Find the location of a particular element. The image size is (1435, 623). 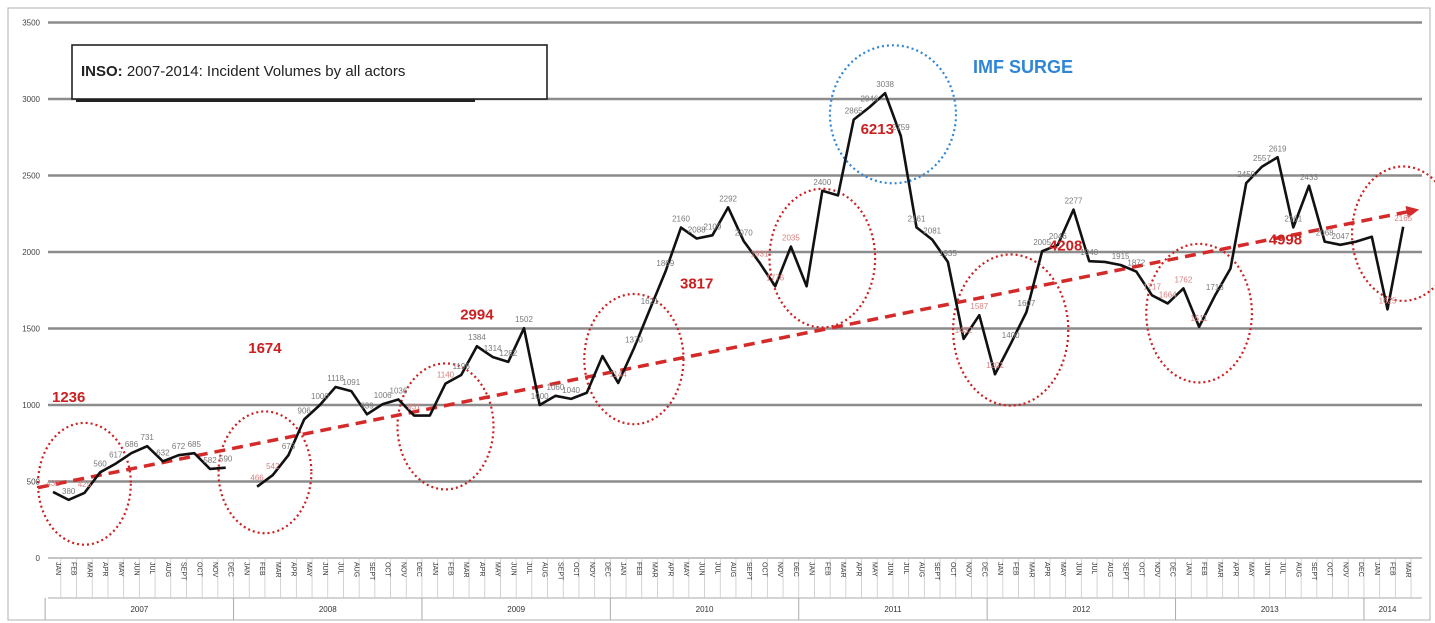

trend-arrowhead is located at coordinates (1412, 212).